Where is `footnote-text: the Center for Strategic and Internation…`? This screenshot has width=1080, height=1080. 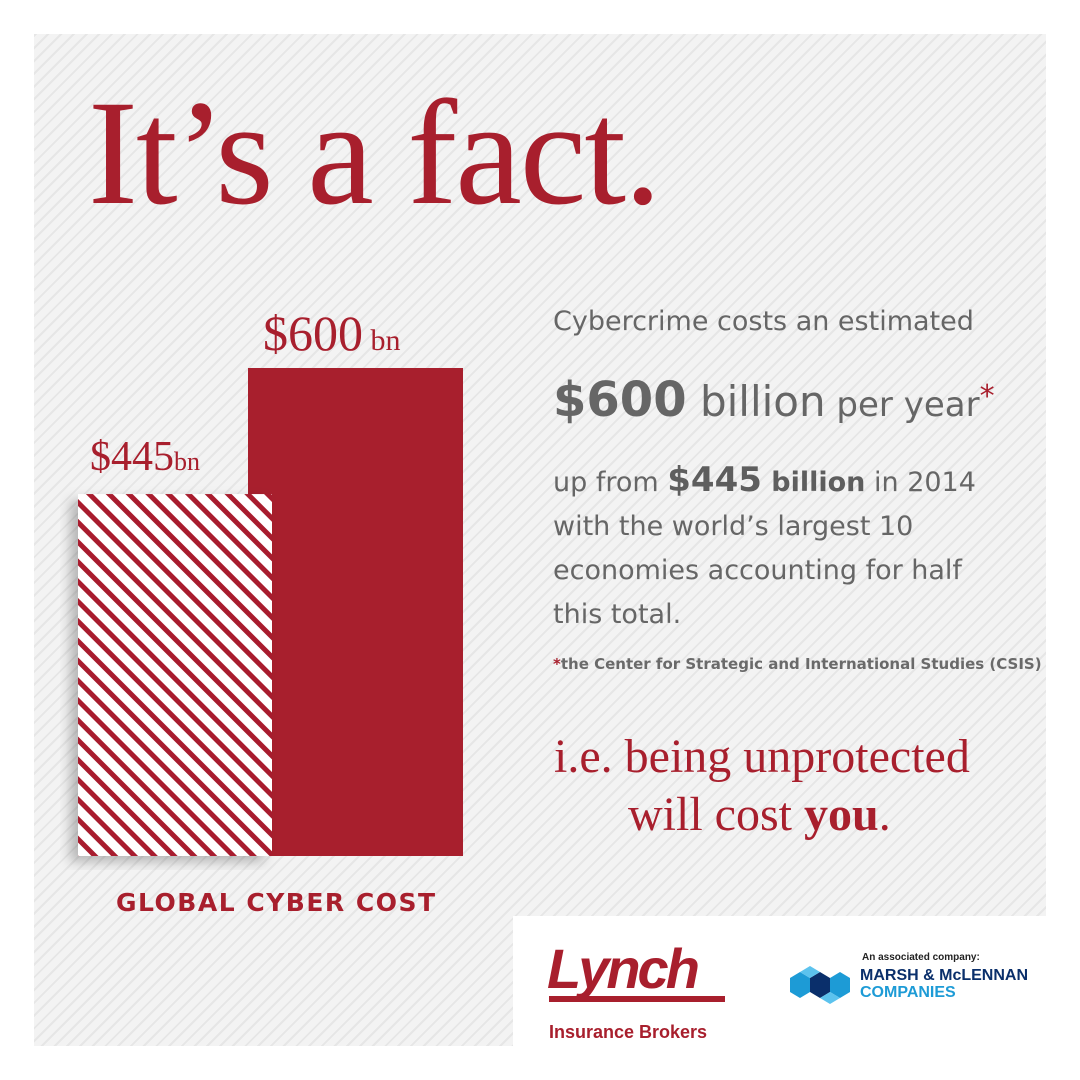
footnote-text: the Center for Strategic and Internation… is located at coordinates (801, 664).